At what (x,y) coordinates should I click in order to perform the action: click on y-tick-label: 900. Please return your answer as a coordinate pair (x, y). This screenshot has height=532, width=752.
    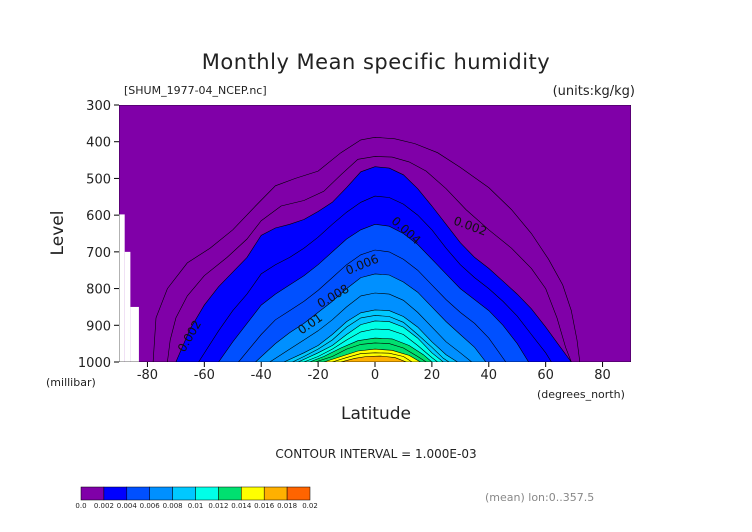
    Looking at the image, I should click on (98, 326).